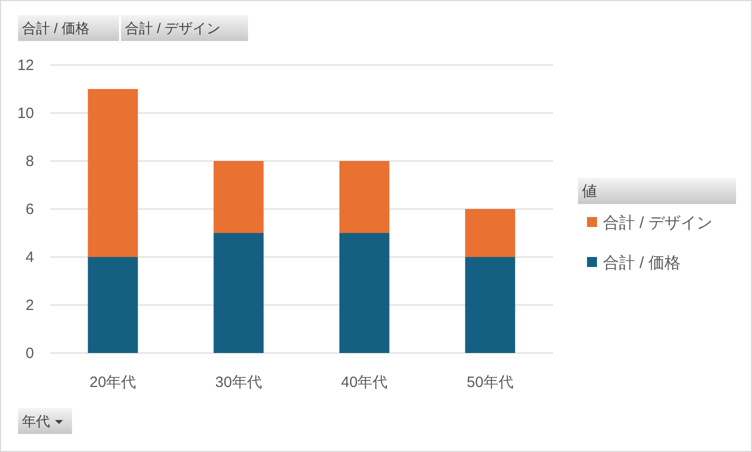 The width and height of the screenshot is (752, 452). What do you see at coordinates (657, 223) in the screenshot?
I see `legend-label: 合計 / デザイン` at bounding box center [657, 223].